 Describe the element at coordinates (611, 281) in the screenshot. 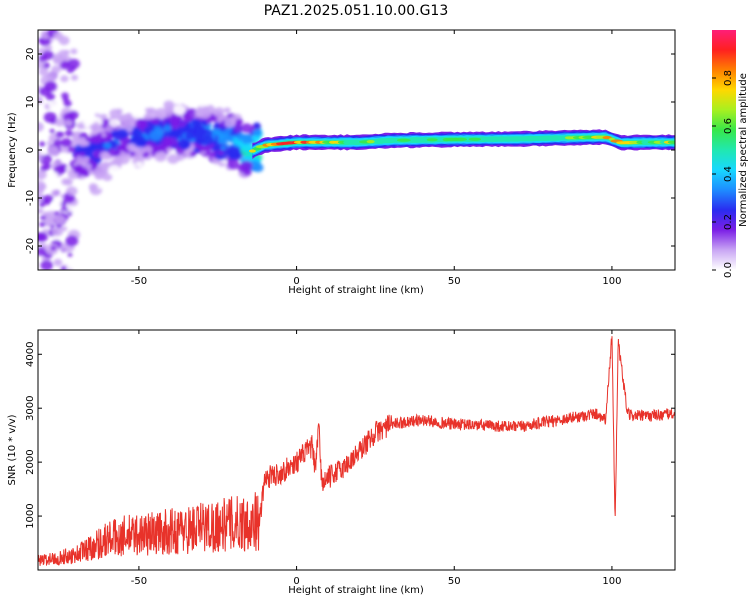

I see `spectrogram-x-tick-label: 100` at that location.